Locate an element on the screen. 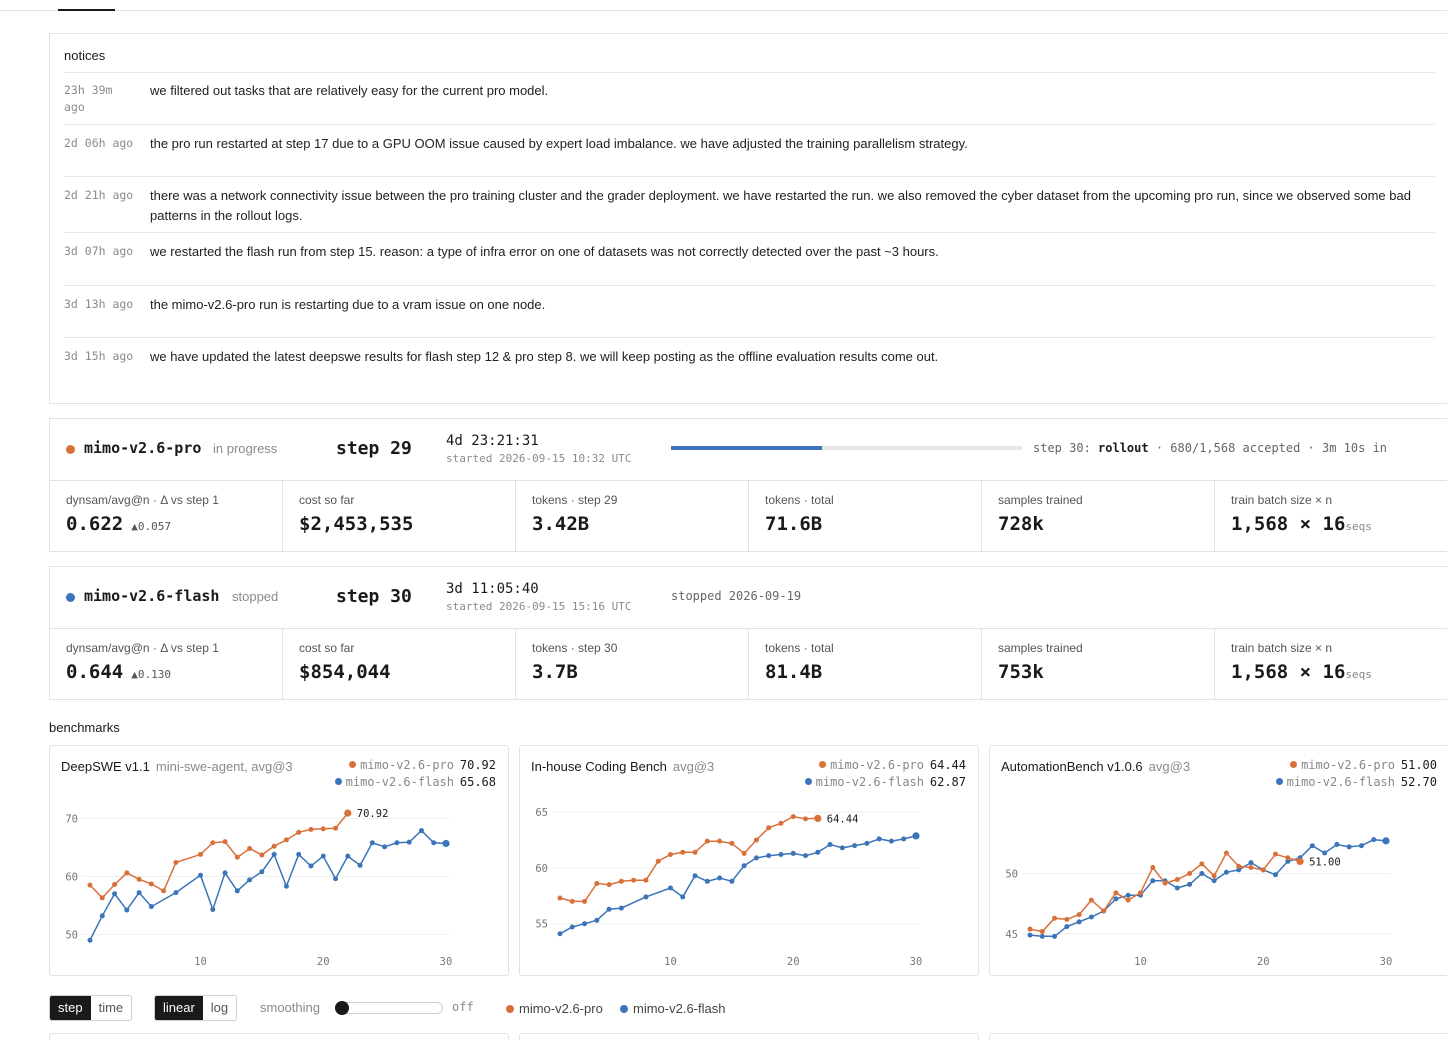 The height and width of the screenshot is (1040, 1447). chart-legend-item: mimo-v2.6-flash 52.70 is located at coordinates (1356, 783).